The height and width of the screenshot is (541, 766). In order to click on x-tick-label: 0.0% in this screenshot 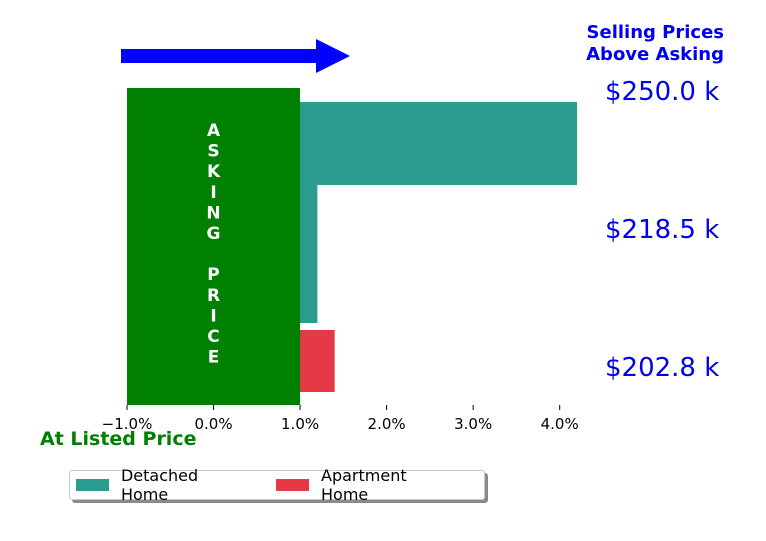, I will do `click(213, 424)`.